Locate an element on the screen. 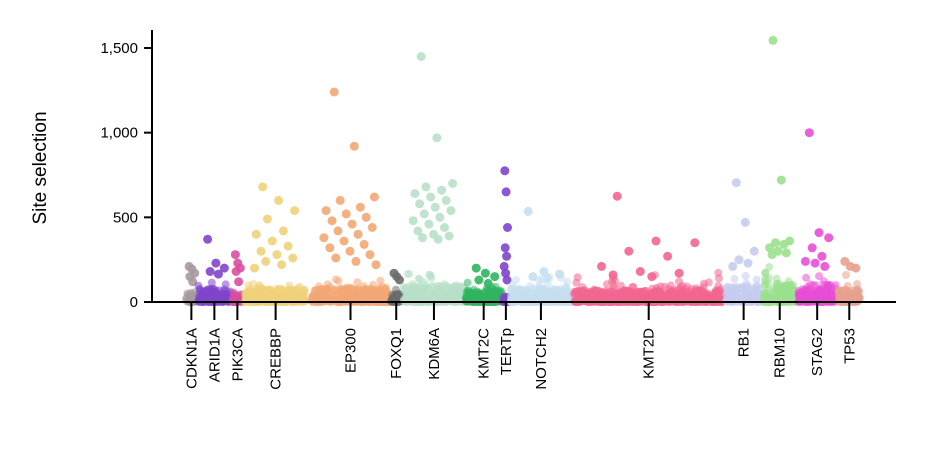  y-axis-title: Site selection is located at coordinates (40, 167).